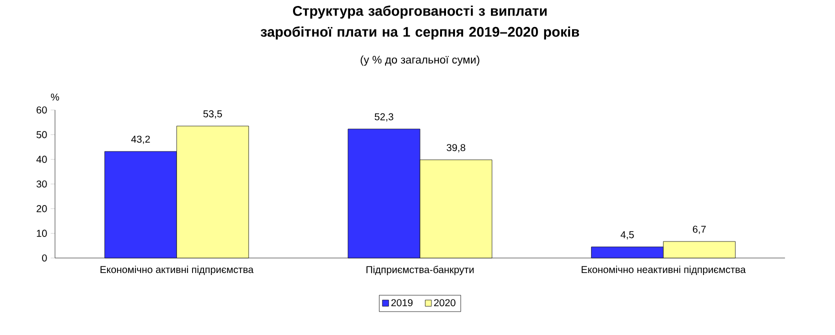  What do you see at coordinates (699, 230) in the screenshot?
I see `data-label: 6,7` at bounding box center [699, 230].